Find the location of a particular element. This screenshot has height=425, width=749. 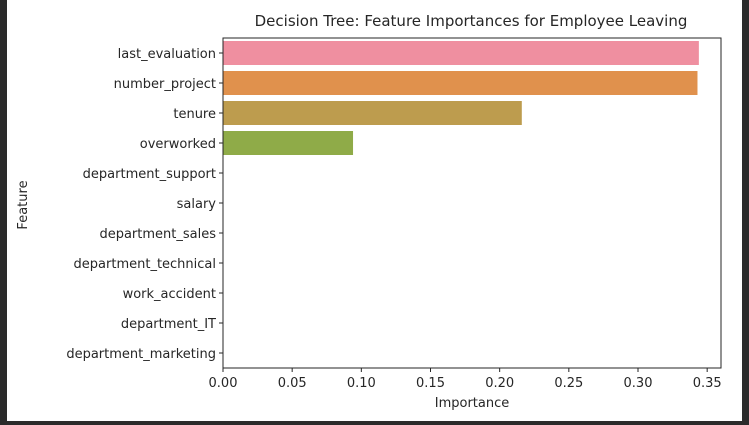

bar-tenure is located at coordinates (372, 113).